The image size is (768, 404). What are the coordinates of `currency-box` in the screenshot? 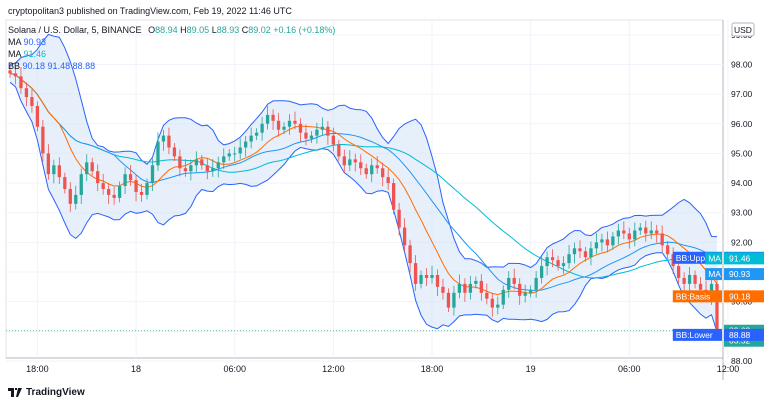 It's located at (743, 29).